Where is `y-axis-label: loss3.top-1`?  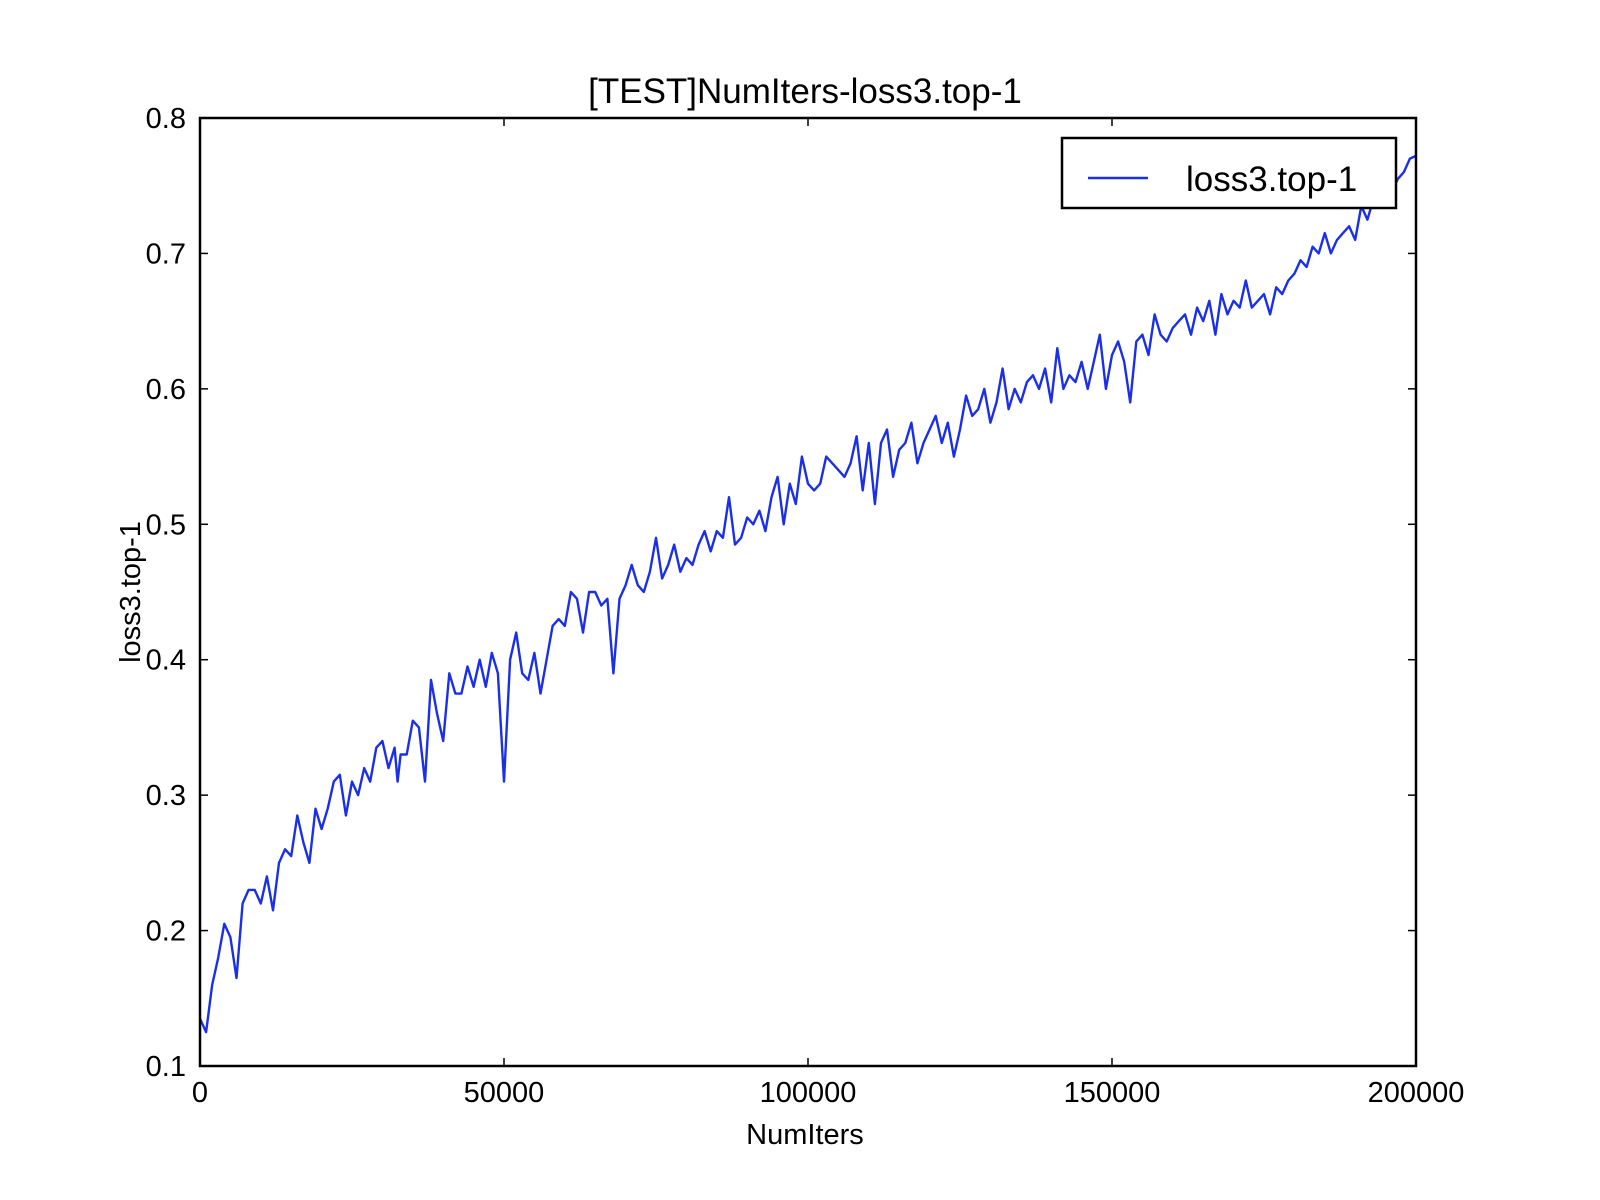
y-axis-label: loss3.top-1 is located at coordinates (131, 592).